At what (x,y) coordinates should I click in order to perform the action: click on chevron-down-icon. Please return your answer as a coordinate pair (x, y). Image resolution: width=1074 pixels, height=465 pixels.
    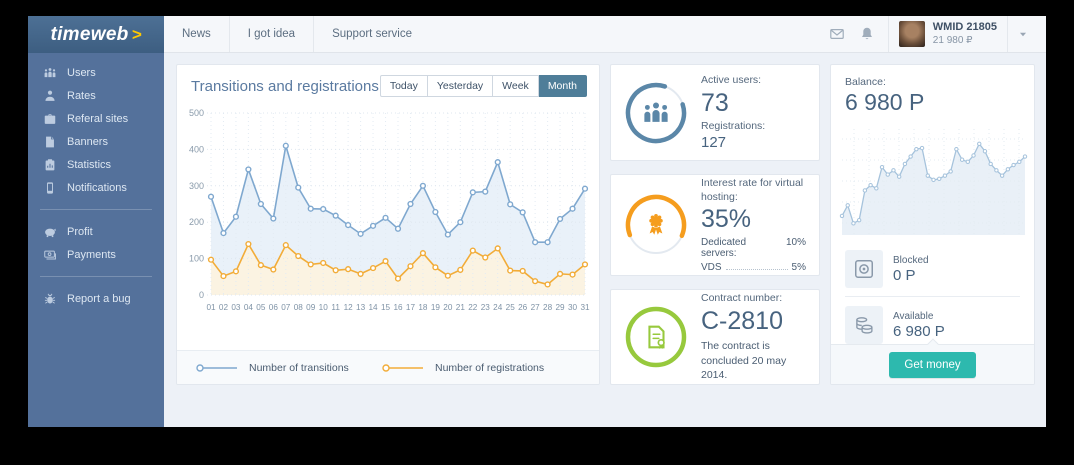
    Looking at the image, I should click on (1023, 34).